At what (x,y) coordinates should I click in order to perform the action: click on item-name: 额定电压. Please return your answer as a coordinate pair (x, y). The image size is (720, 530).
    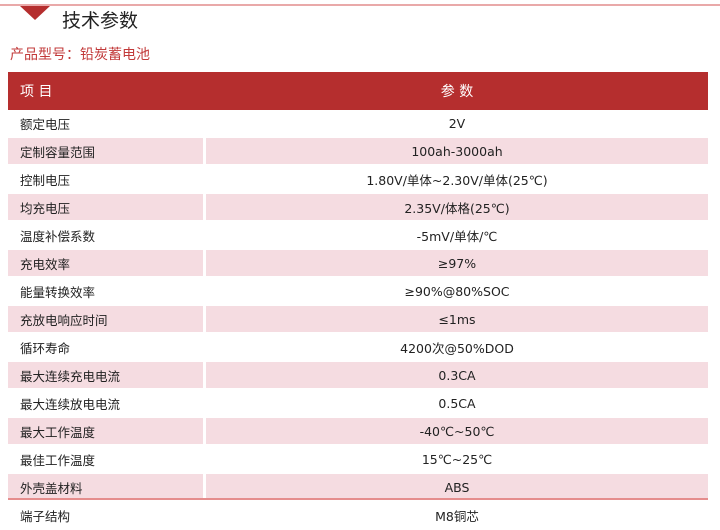
    Looking at the image, I should click on (107, 124).